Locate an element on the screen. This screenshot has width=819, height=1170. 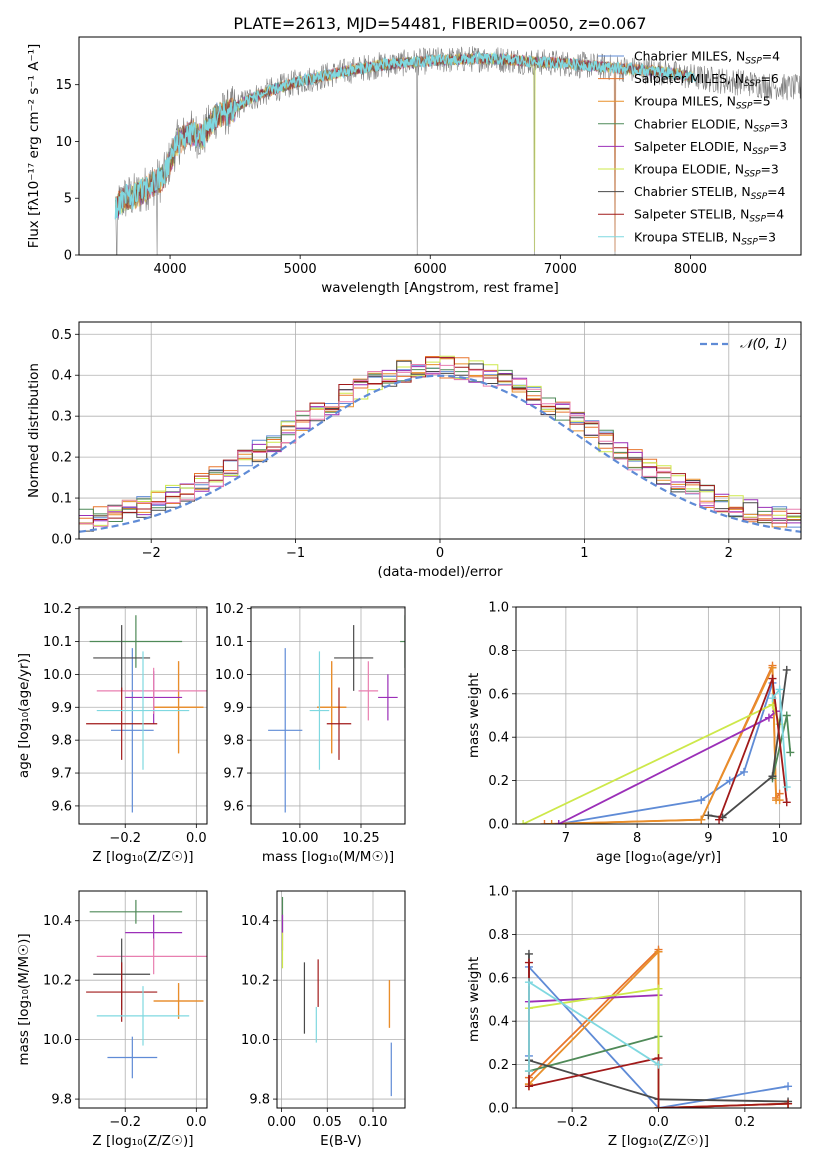
x-tick-label: 0.2 is located at coordinates (745, 1122).